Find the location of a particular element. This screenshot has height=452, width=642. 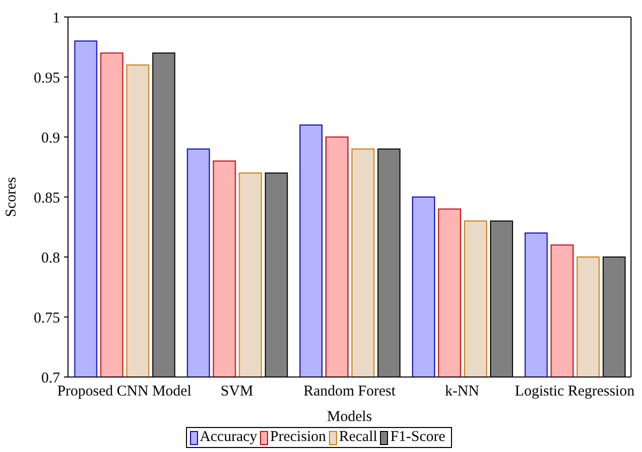

x-tick-label: SVM is located at coordinates (237, 392).